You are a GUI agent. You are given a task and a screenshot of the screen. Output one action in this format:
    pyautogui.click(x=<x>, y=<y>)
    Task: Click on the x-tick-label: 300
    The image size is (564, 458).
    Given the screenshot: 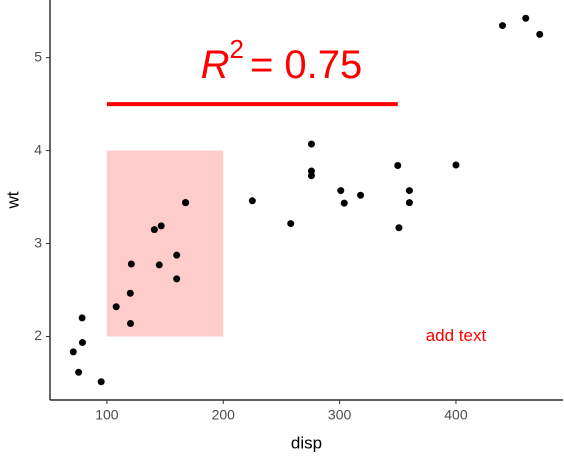 What is the action you would take?
    pyautogui.click(x=340, y=415)
    